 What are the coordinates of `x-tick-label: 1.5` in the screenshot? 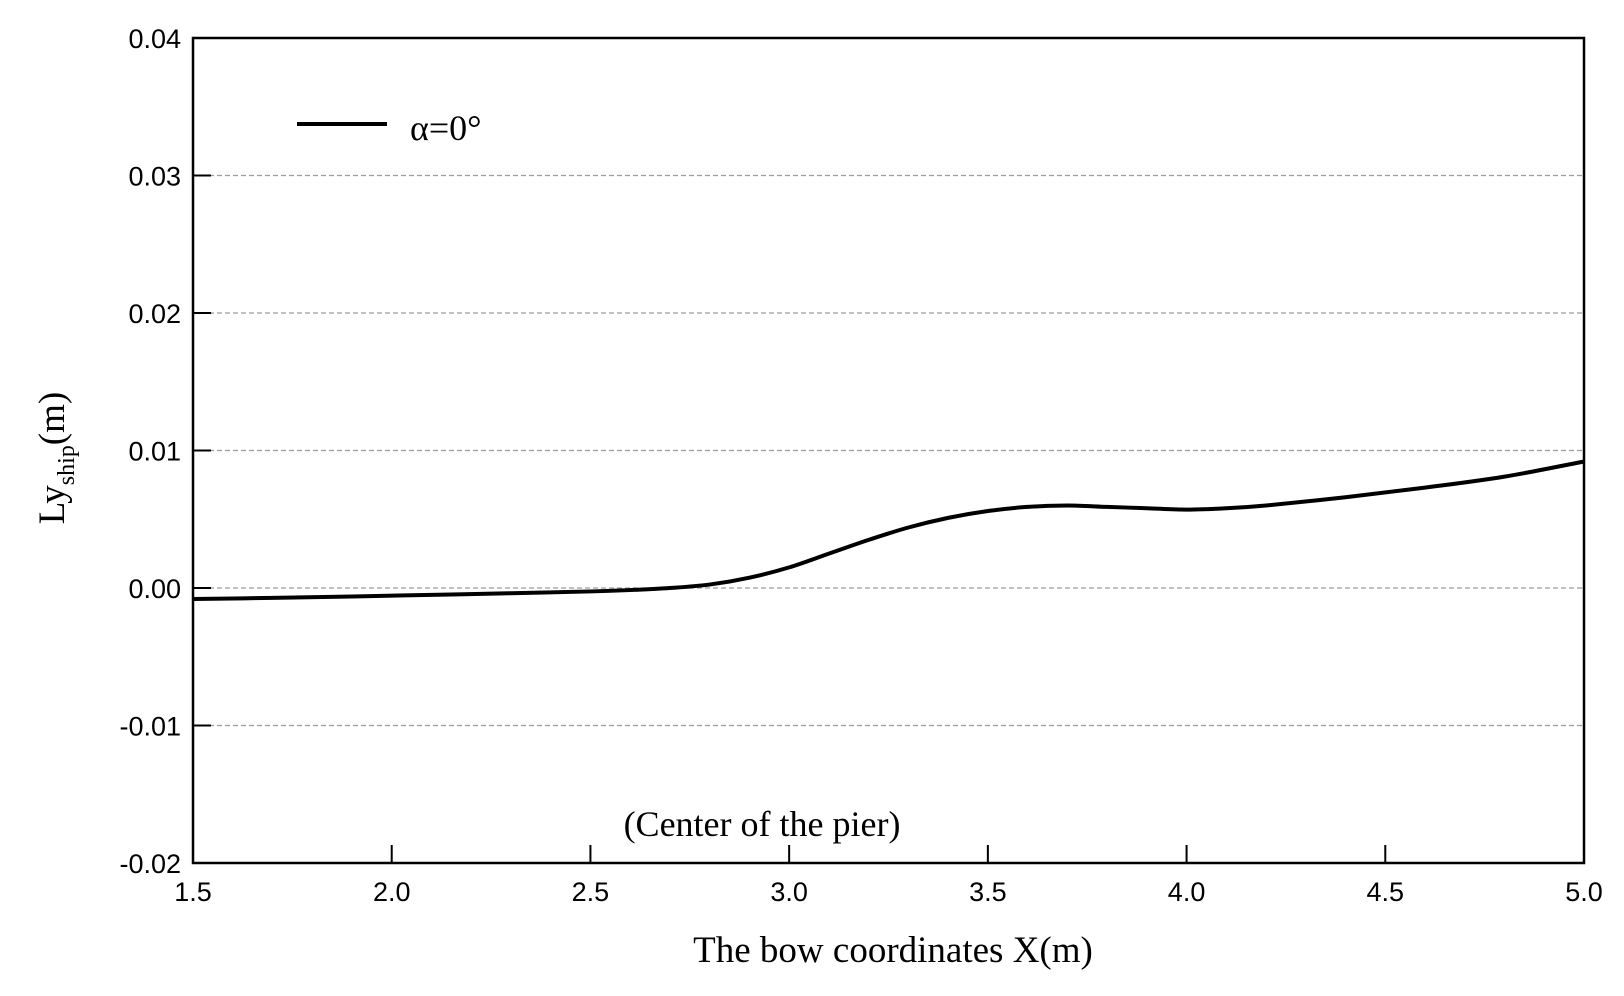 It's located at (193, 892).